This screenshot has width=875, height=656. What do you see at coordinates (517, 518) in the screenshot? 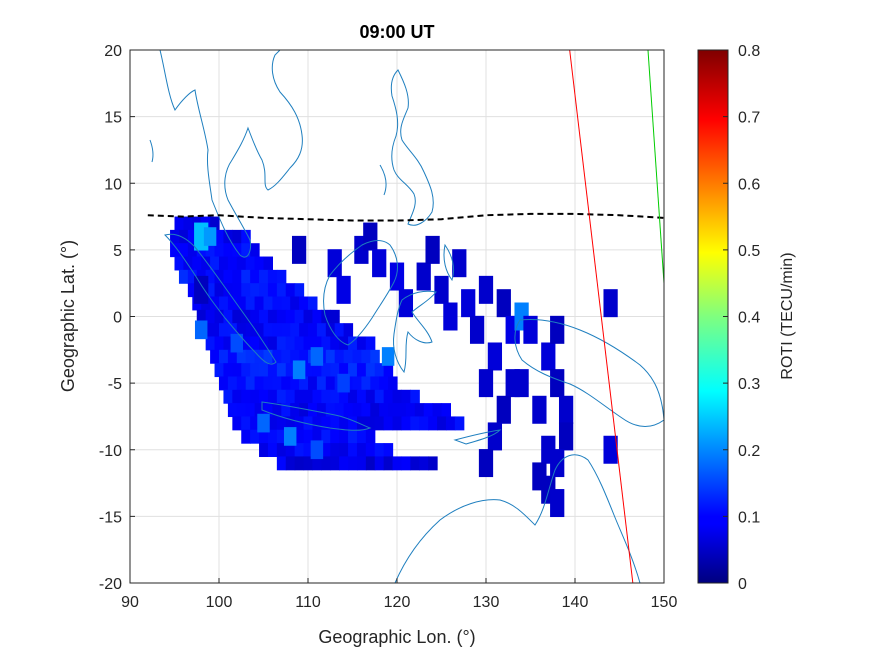
I see `coastline-australia` at bounding box center [517, 518].